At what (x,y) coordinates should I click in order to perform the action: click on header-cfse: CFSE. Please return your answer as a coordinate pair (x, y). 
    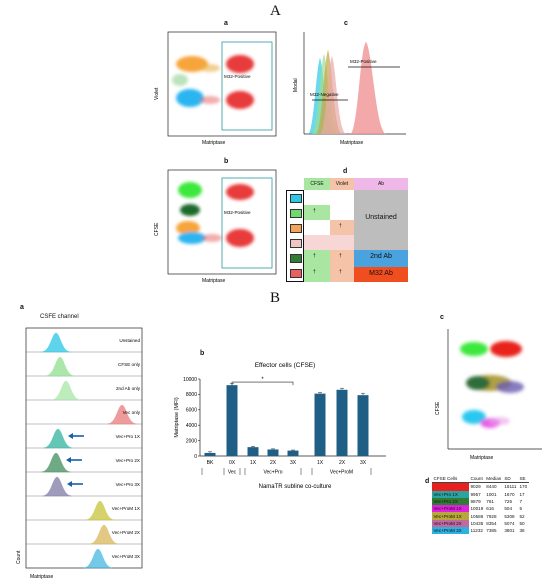
    Looking at the image, I should click on (317, 184).